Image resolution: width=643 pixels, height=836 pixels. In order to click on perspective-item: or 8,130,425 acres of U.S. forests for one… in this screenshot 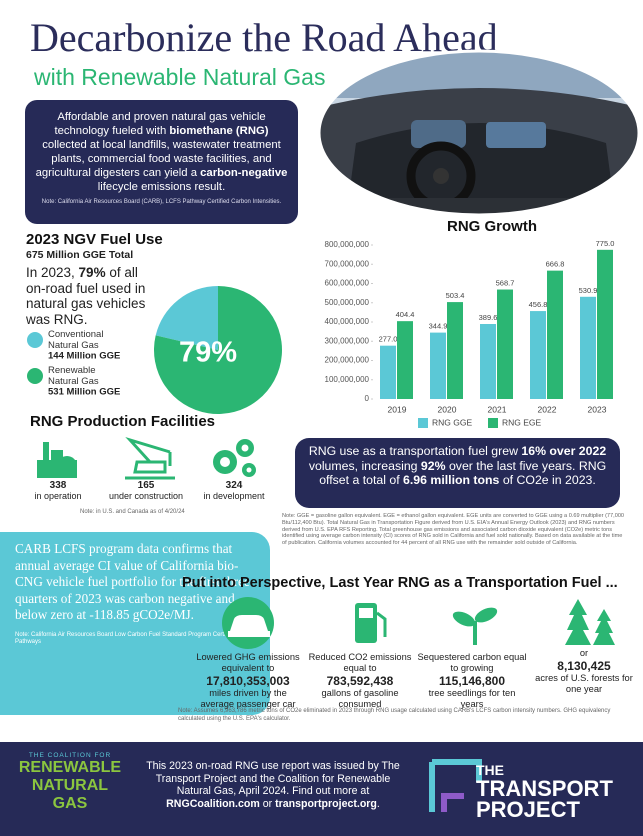, I will do `click(584, 671)`.